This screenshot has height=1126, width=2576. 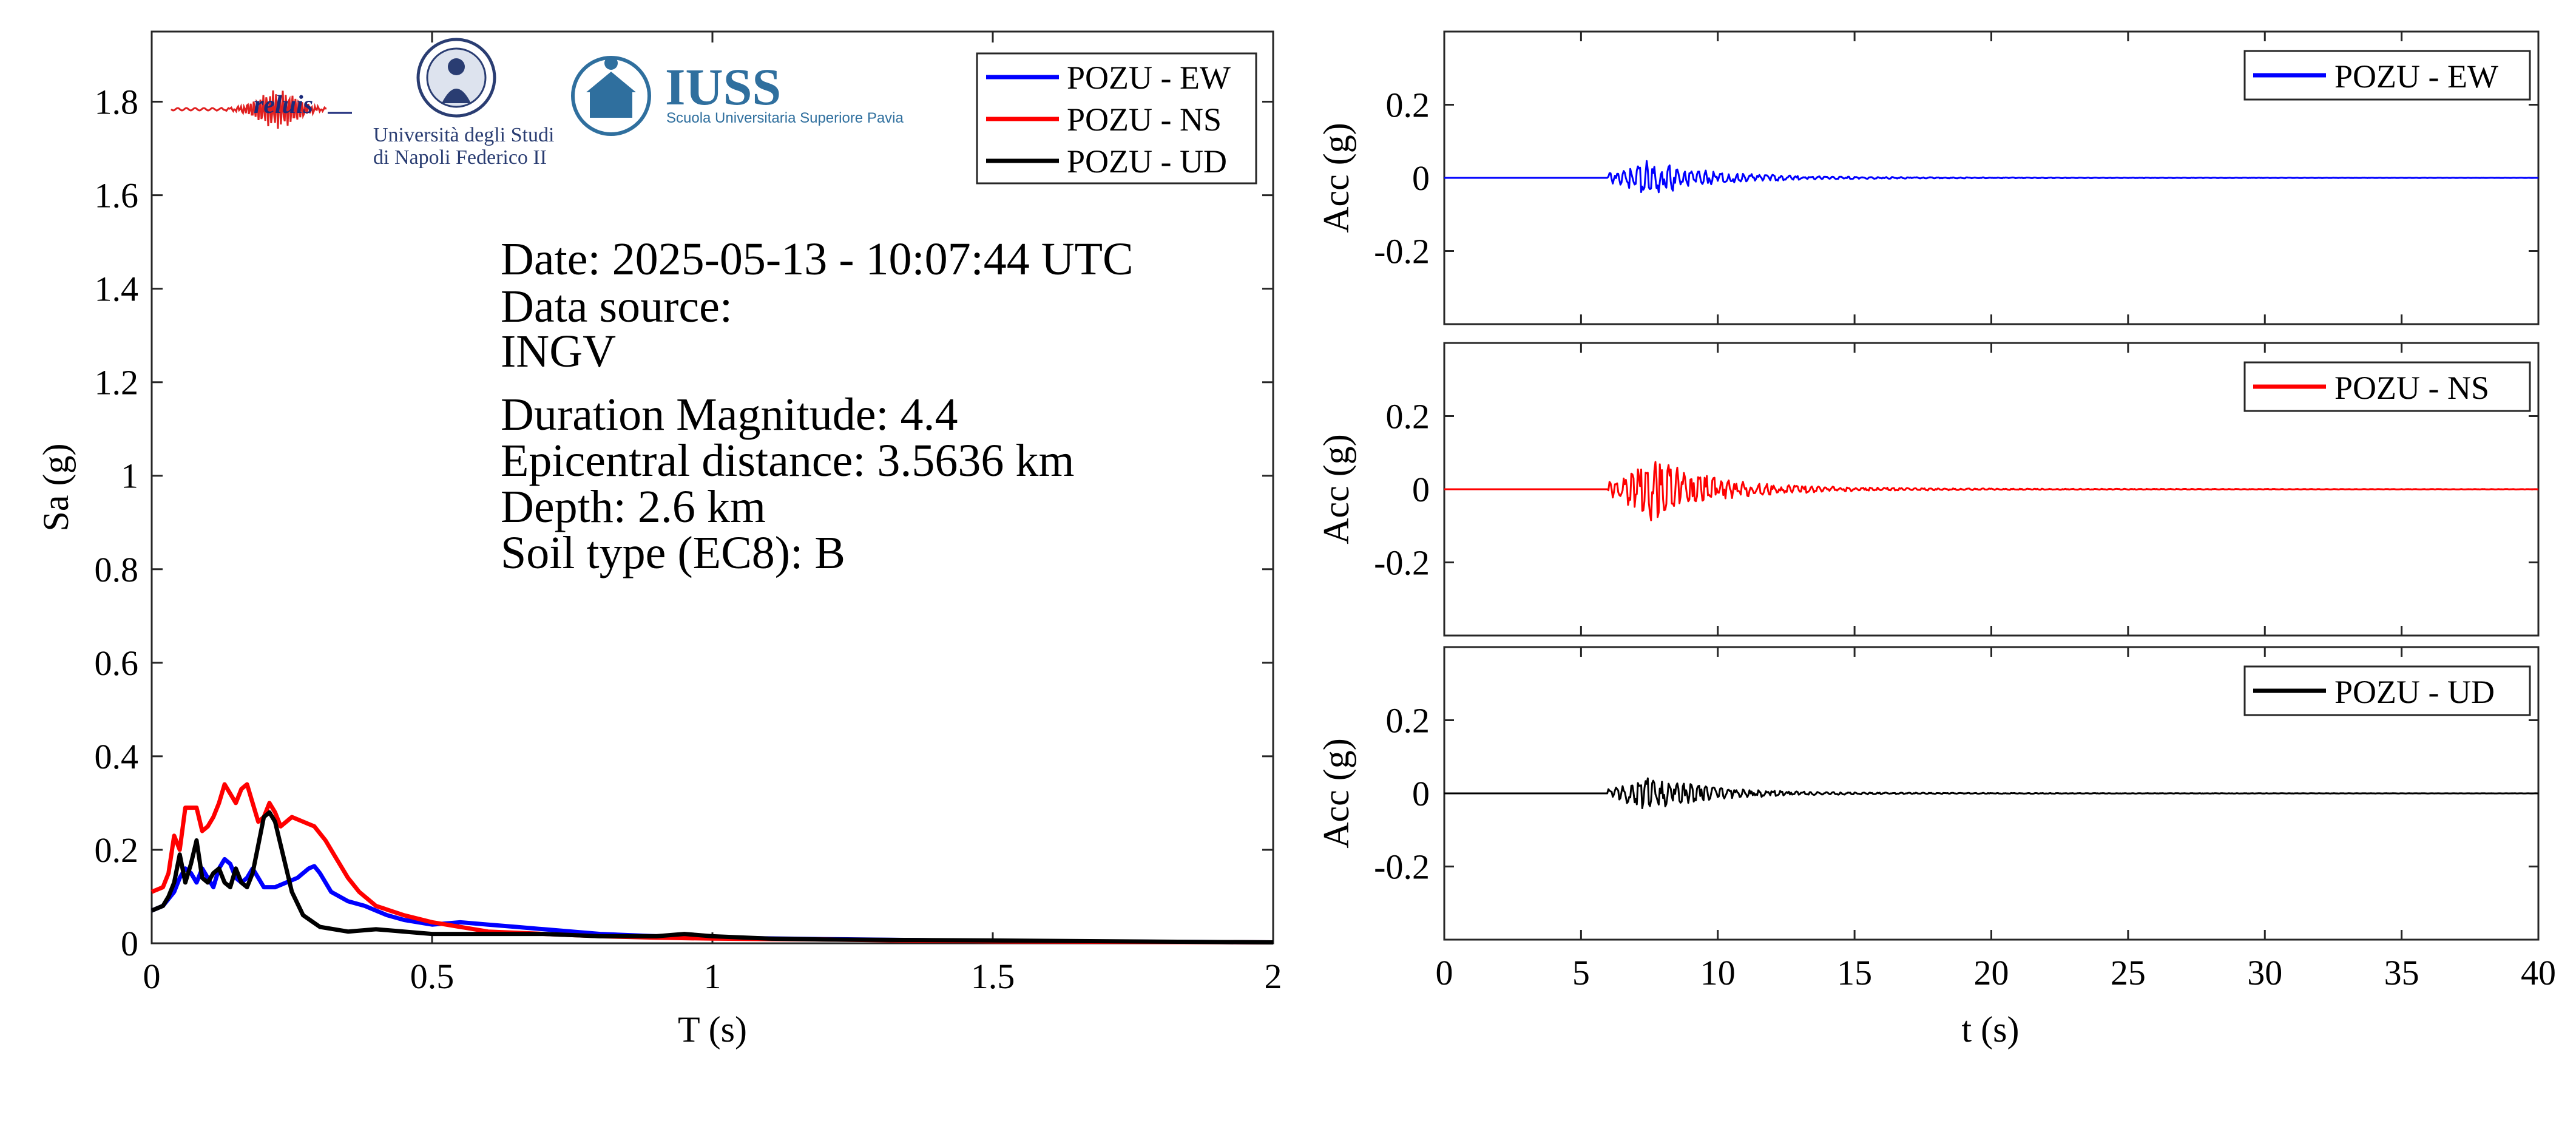 I want to click on iuss-emblem-icon, so click(x=611, y=96).